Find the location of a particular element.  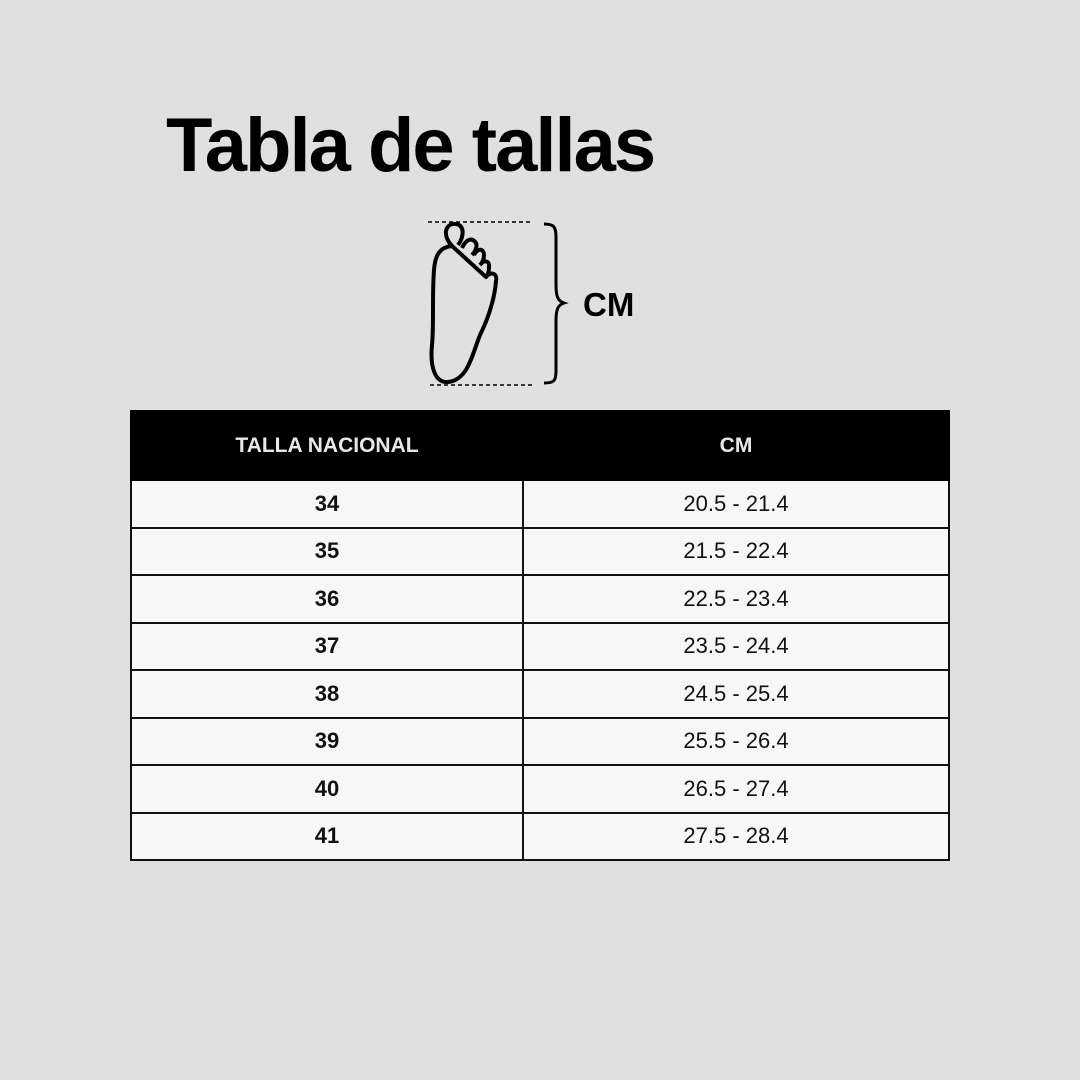

cm-cell: 24.5 - 25.4 is located at coordinates (736, 694).